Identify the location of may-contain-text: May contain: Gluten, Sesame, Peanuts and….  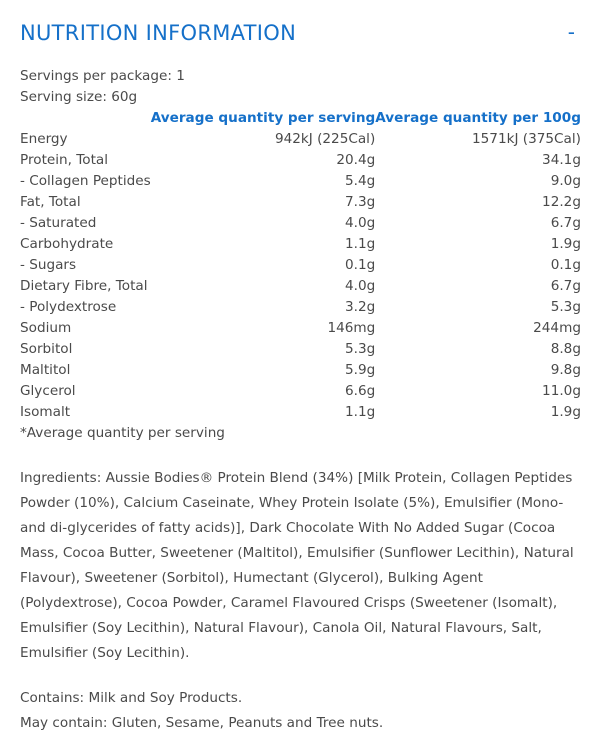
(202, 723).